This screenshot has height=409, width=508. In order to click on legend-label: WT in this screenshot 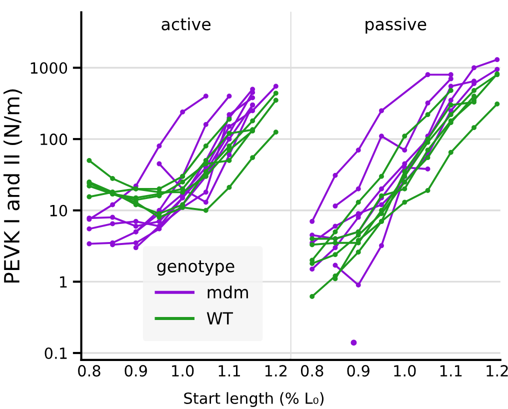, I will do `click(220, 318)`.